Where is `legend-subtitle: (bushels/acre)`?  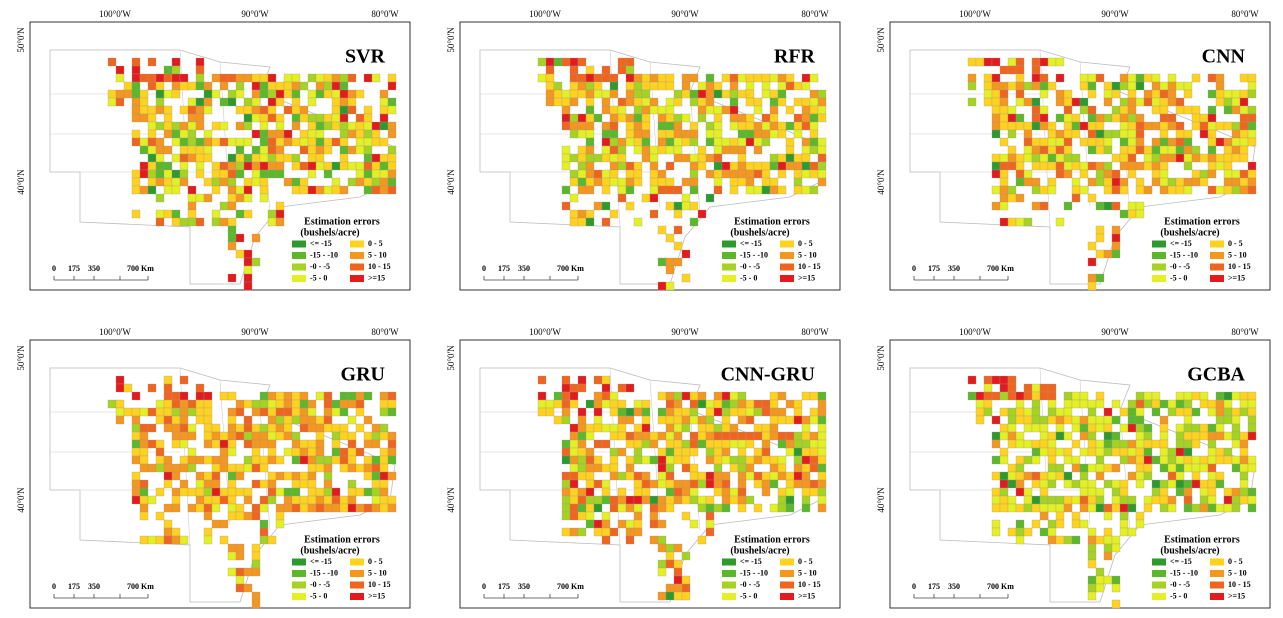 legend-subtitle: (bushels/acre) is located at coordinates (329, 550).